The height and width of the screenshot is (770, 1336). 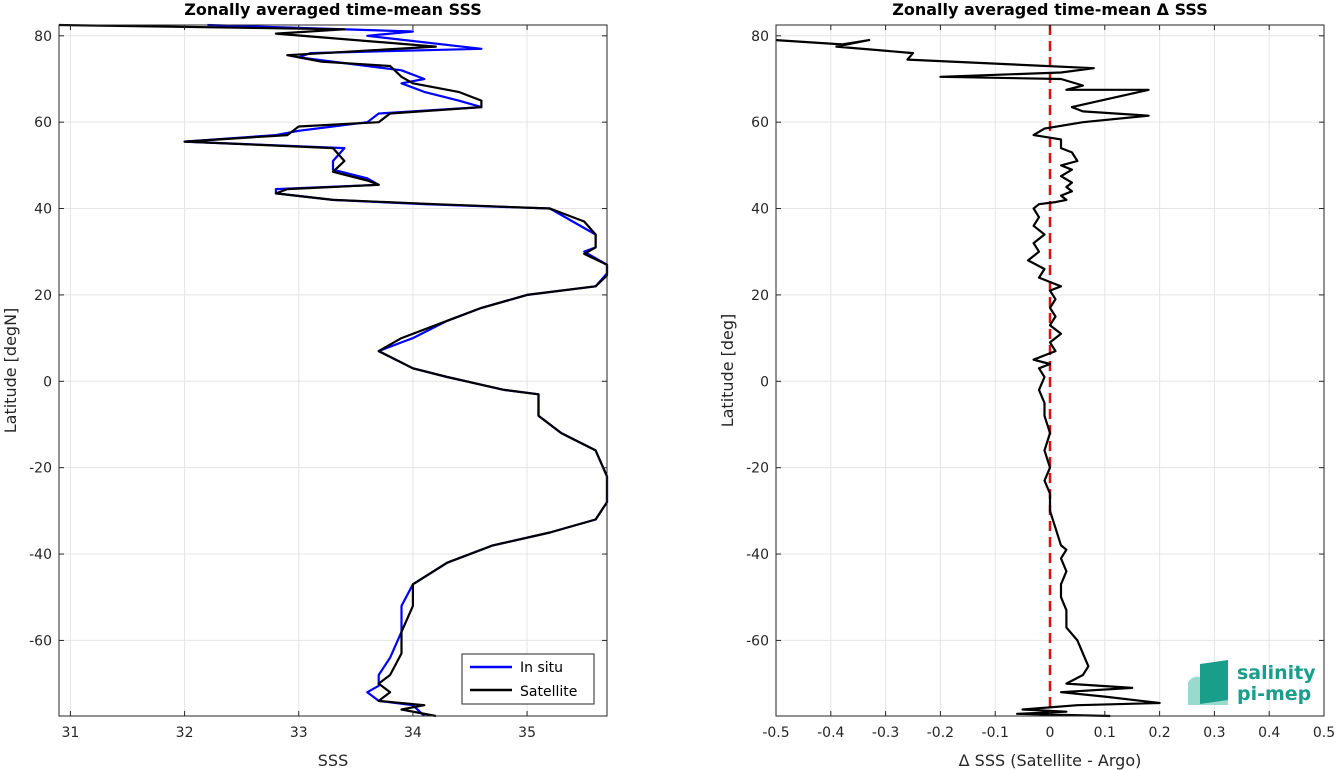 I want to click on right-ytick-label: -20, so click(x=757, y=469).